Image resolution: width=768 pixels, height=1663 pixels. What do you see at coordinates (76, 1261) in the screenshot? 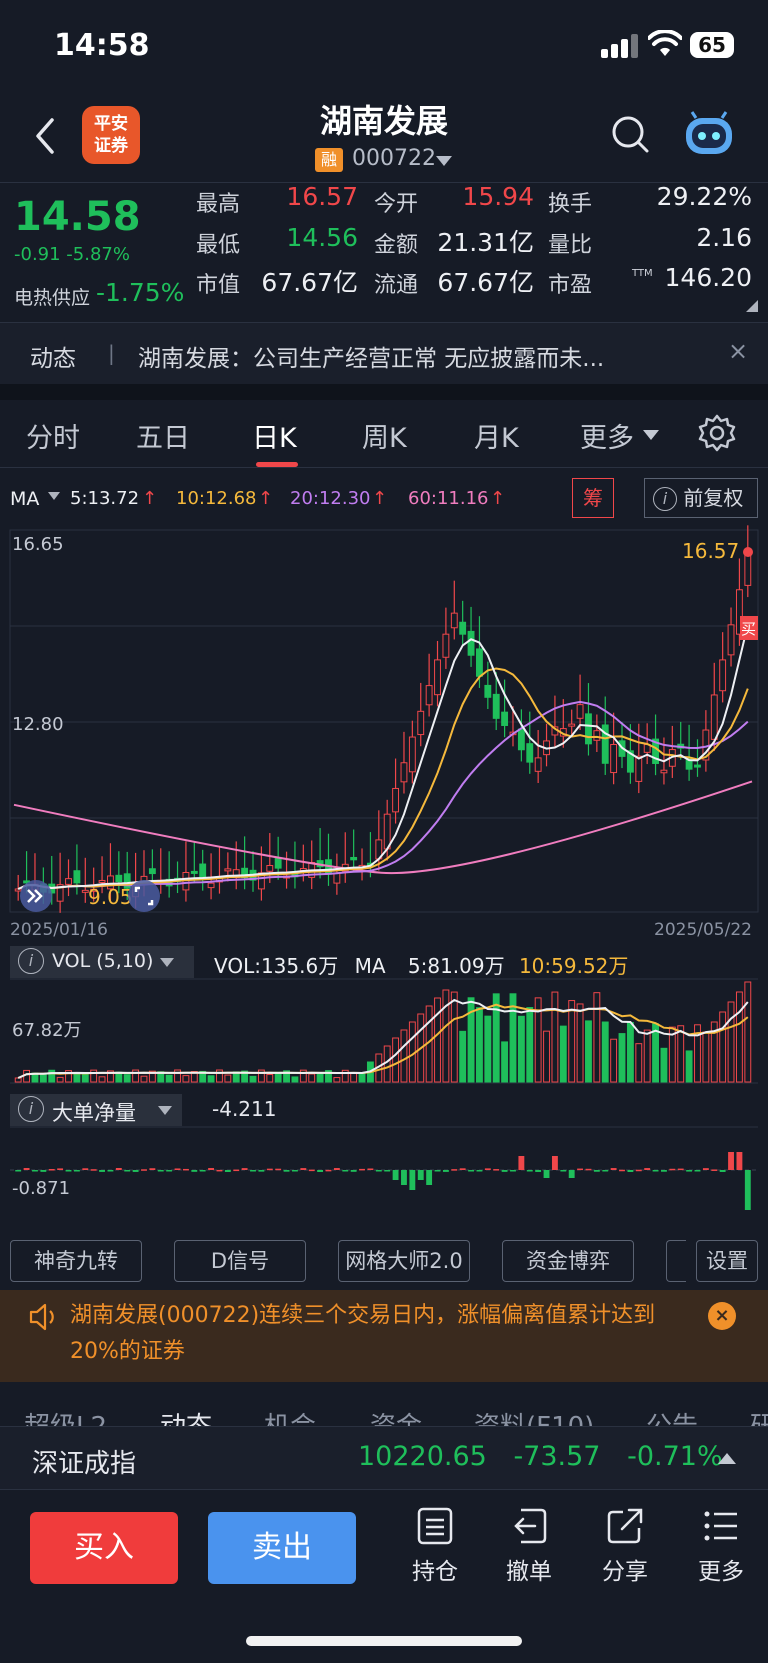
I see `magic-nine-button: 神奇九转` at bounding box center [76, 1261].